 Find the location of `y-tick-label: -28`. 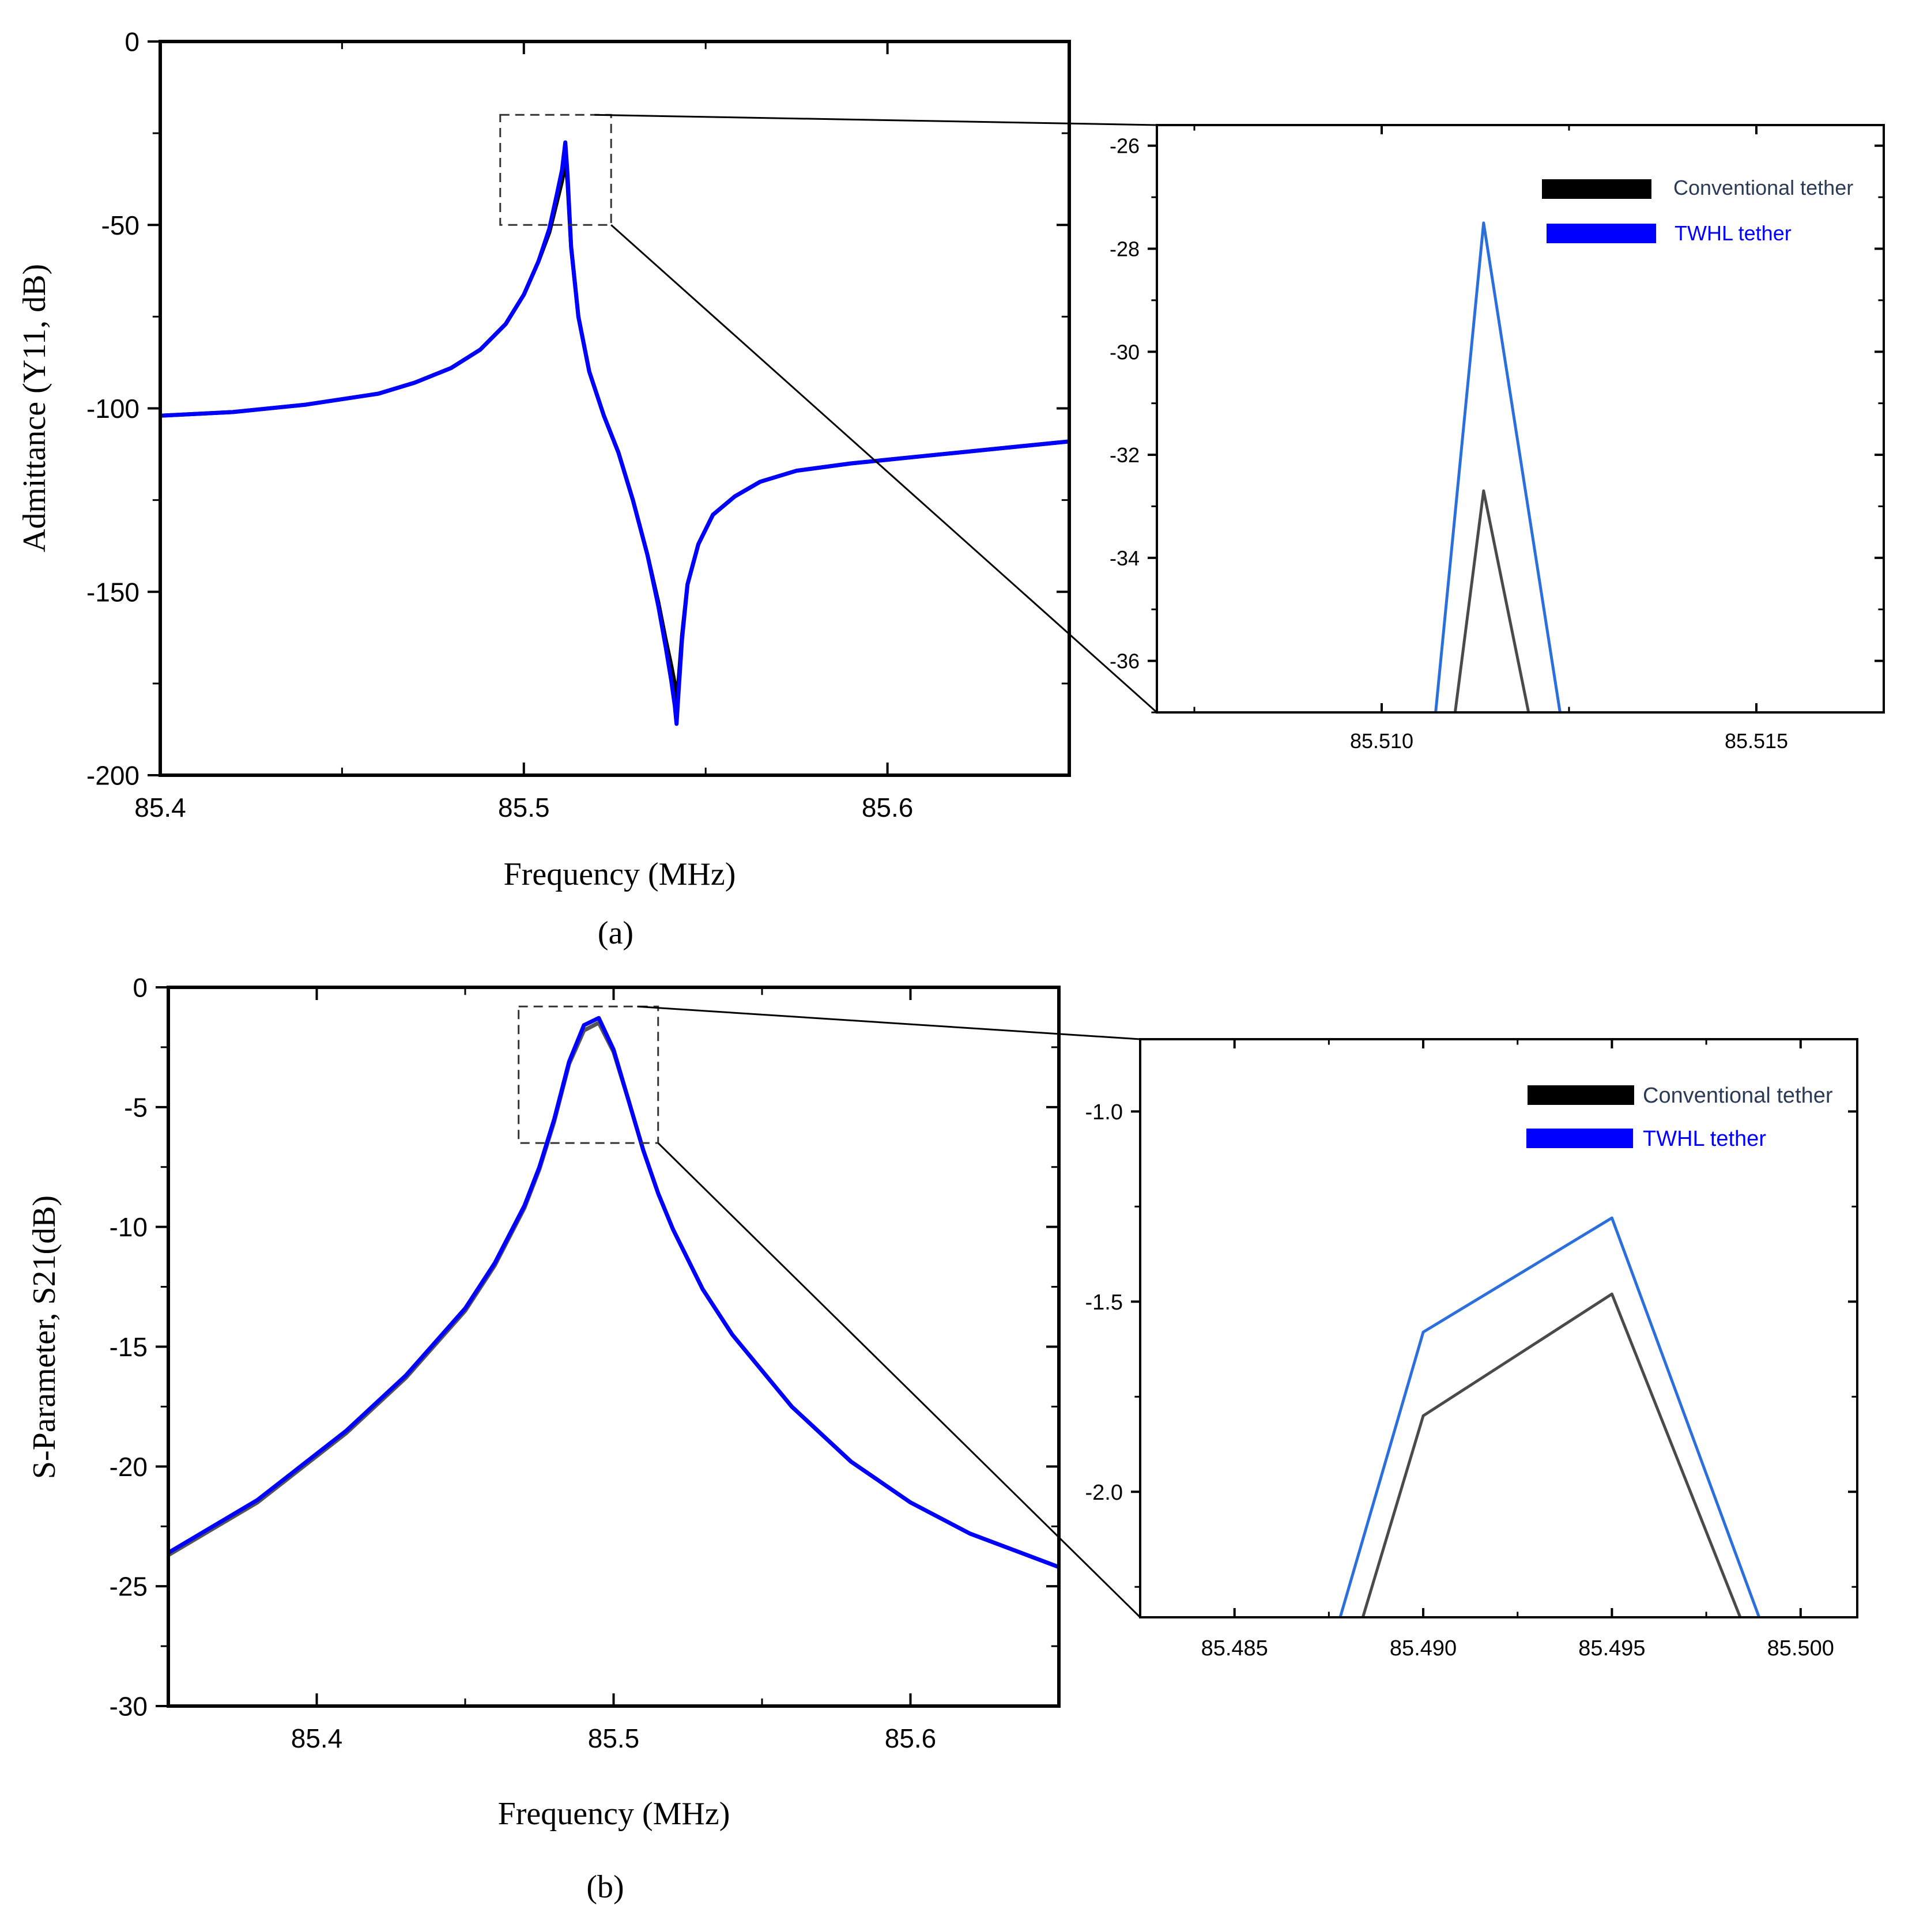

y-tick-label: -28 is located at coordinates (1125, 249).